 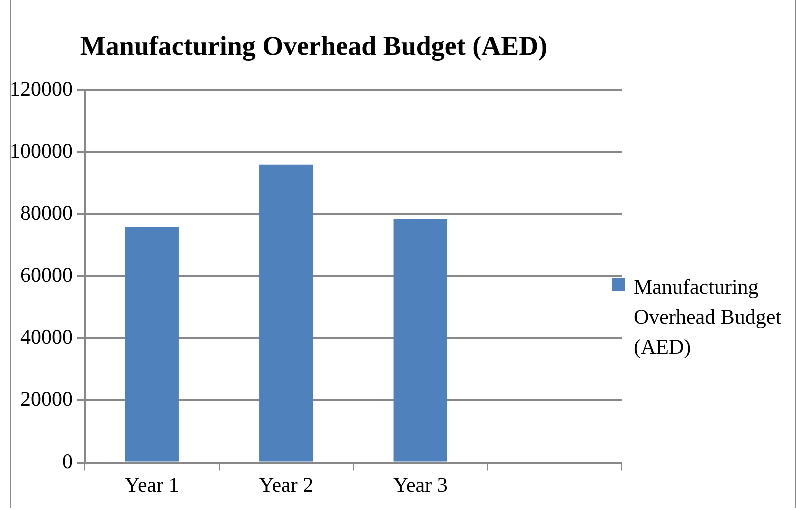 What do you see at coordinates (41, 88) in the screenshot?
I see `y-tick-label: 120000` at bounding box center [41, 88].